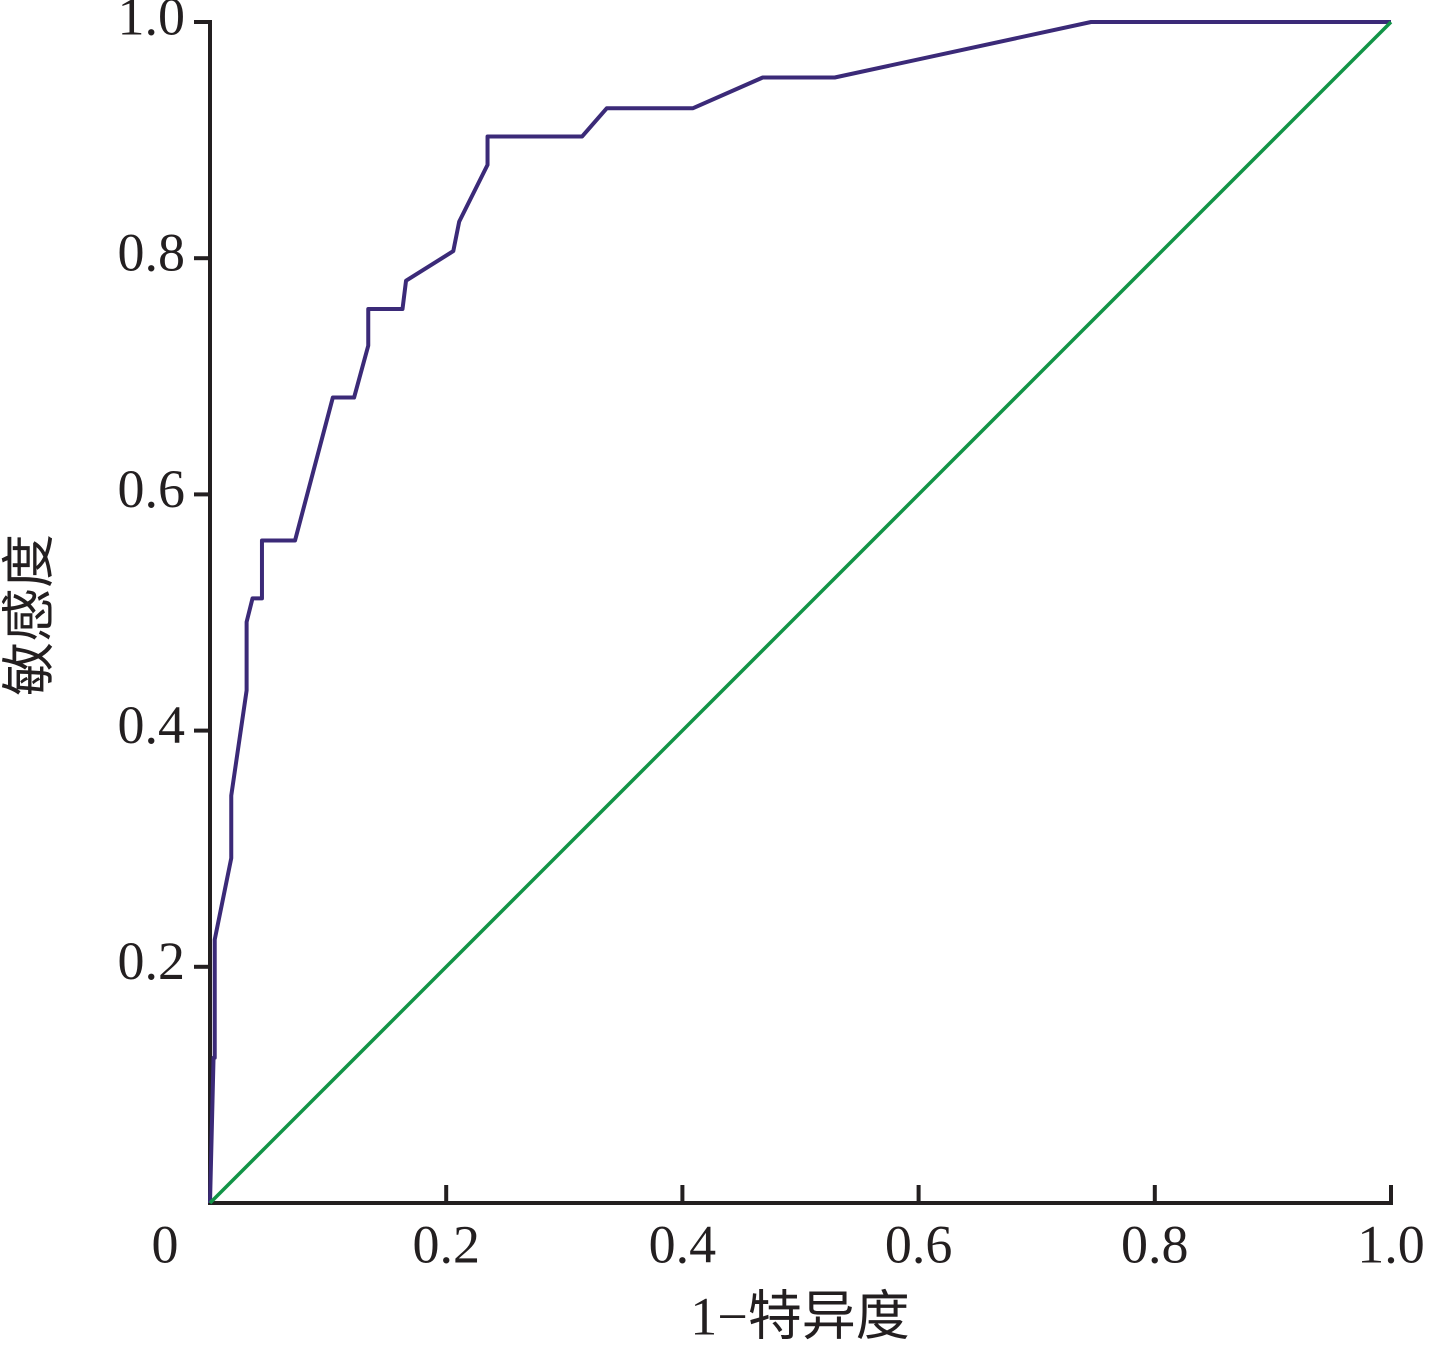 Image resolution: width=1431 pixels, height=1358 pixels. Describe the element at coordinates (1155, 1244) in the screenshot. I see `x-tick-label: 0.8` at that location.